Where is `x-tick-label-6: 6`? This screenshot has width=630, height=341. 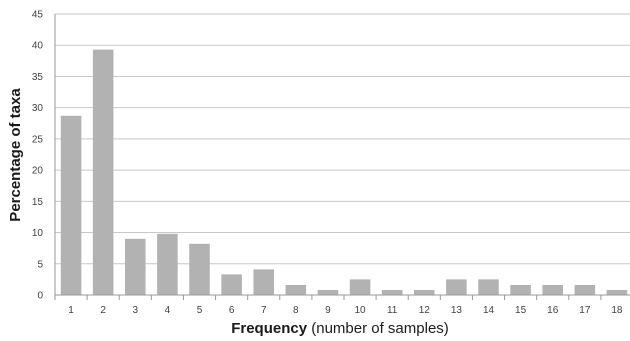 x-tick-label-6: 6 is located at coordinates (232, 310).